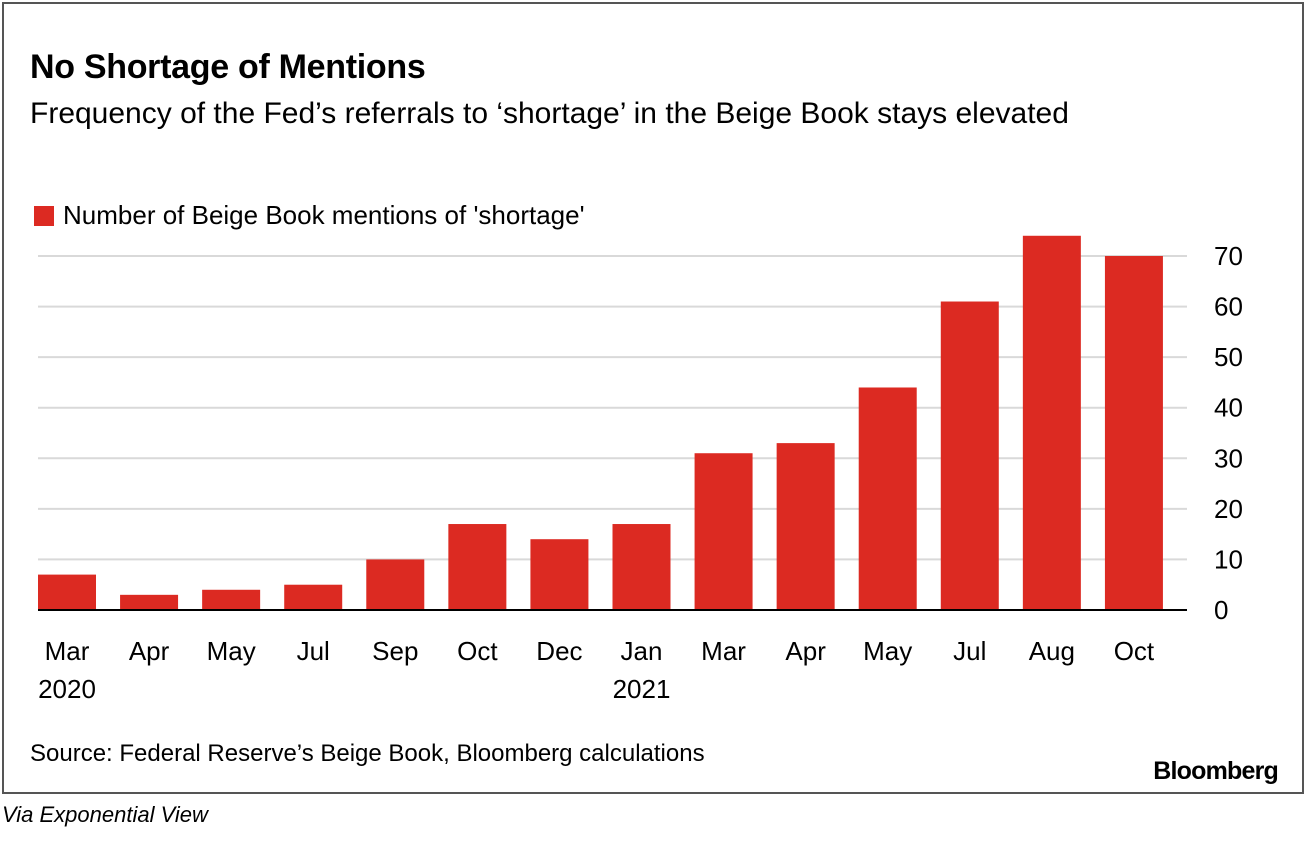 The width and height of the screenshot is (1308, 844). Describe the element at coordinates (1228, 357) in the screenshot. I see `y-tick-label: 50` at that location.